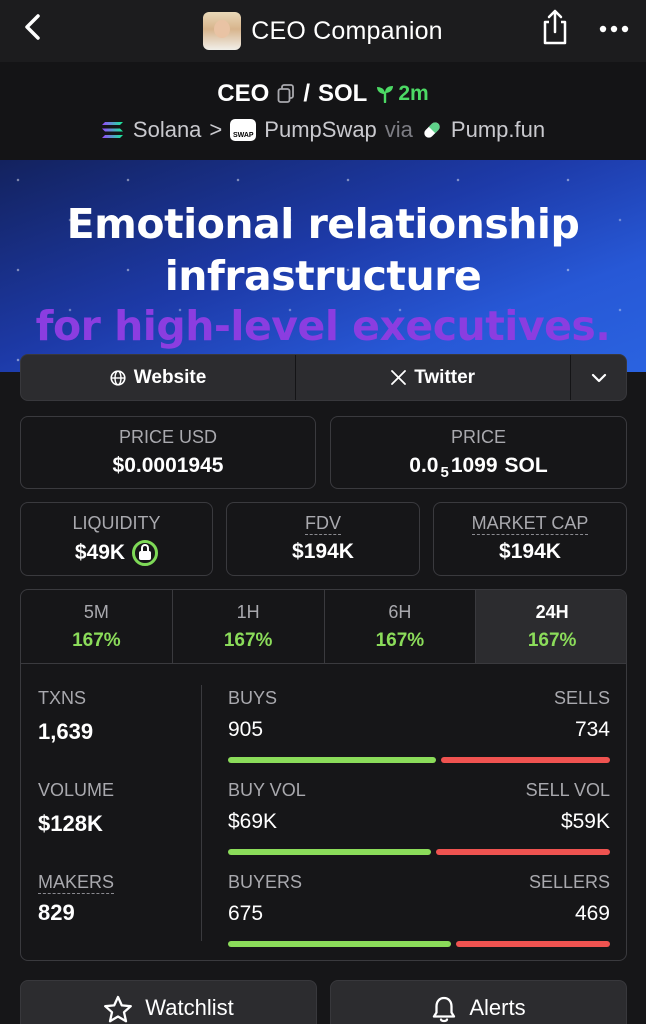 The height and width of the screenshot is (1024, 646). What do you see at coordinates (530, 539) in the screenshot?
I see `market-cap-card: MARKET CAP $194K` at bounding box center [530, 539].